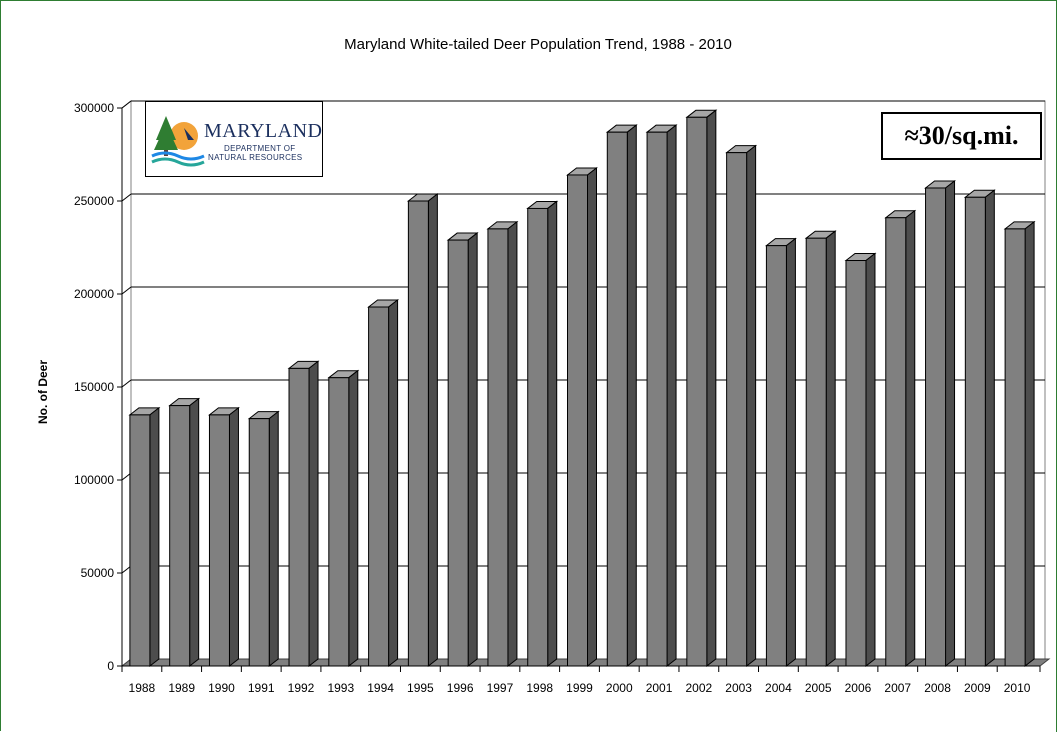 This screenshot has width=1057, height=732. Describe the element at coordinates (701, 388) in the screenshot. I see `bar-2002` at that location.